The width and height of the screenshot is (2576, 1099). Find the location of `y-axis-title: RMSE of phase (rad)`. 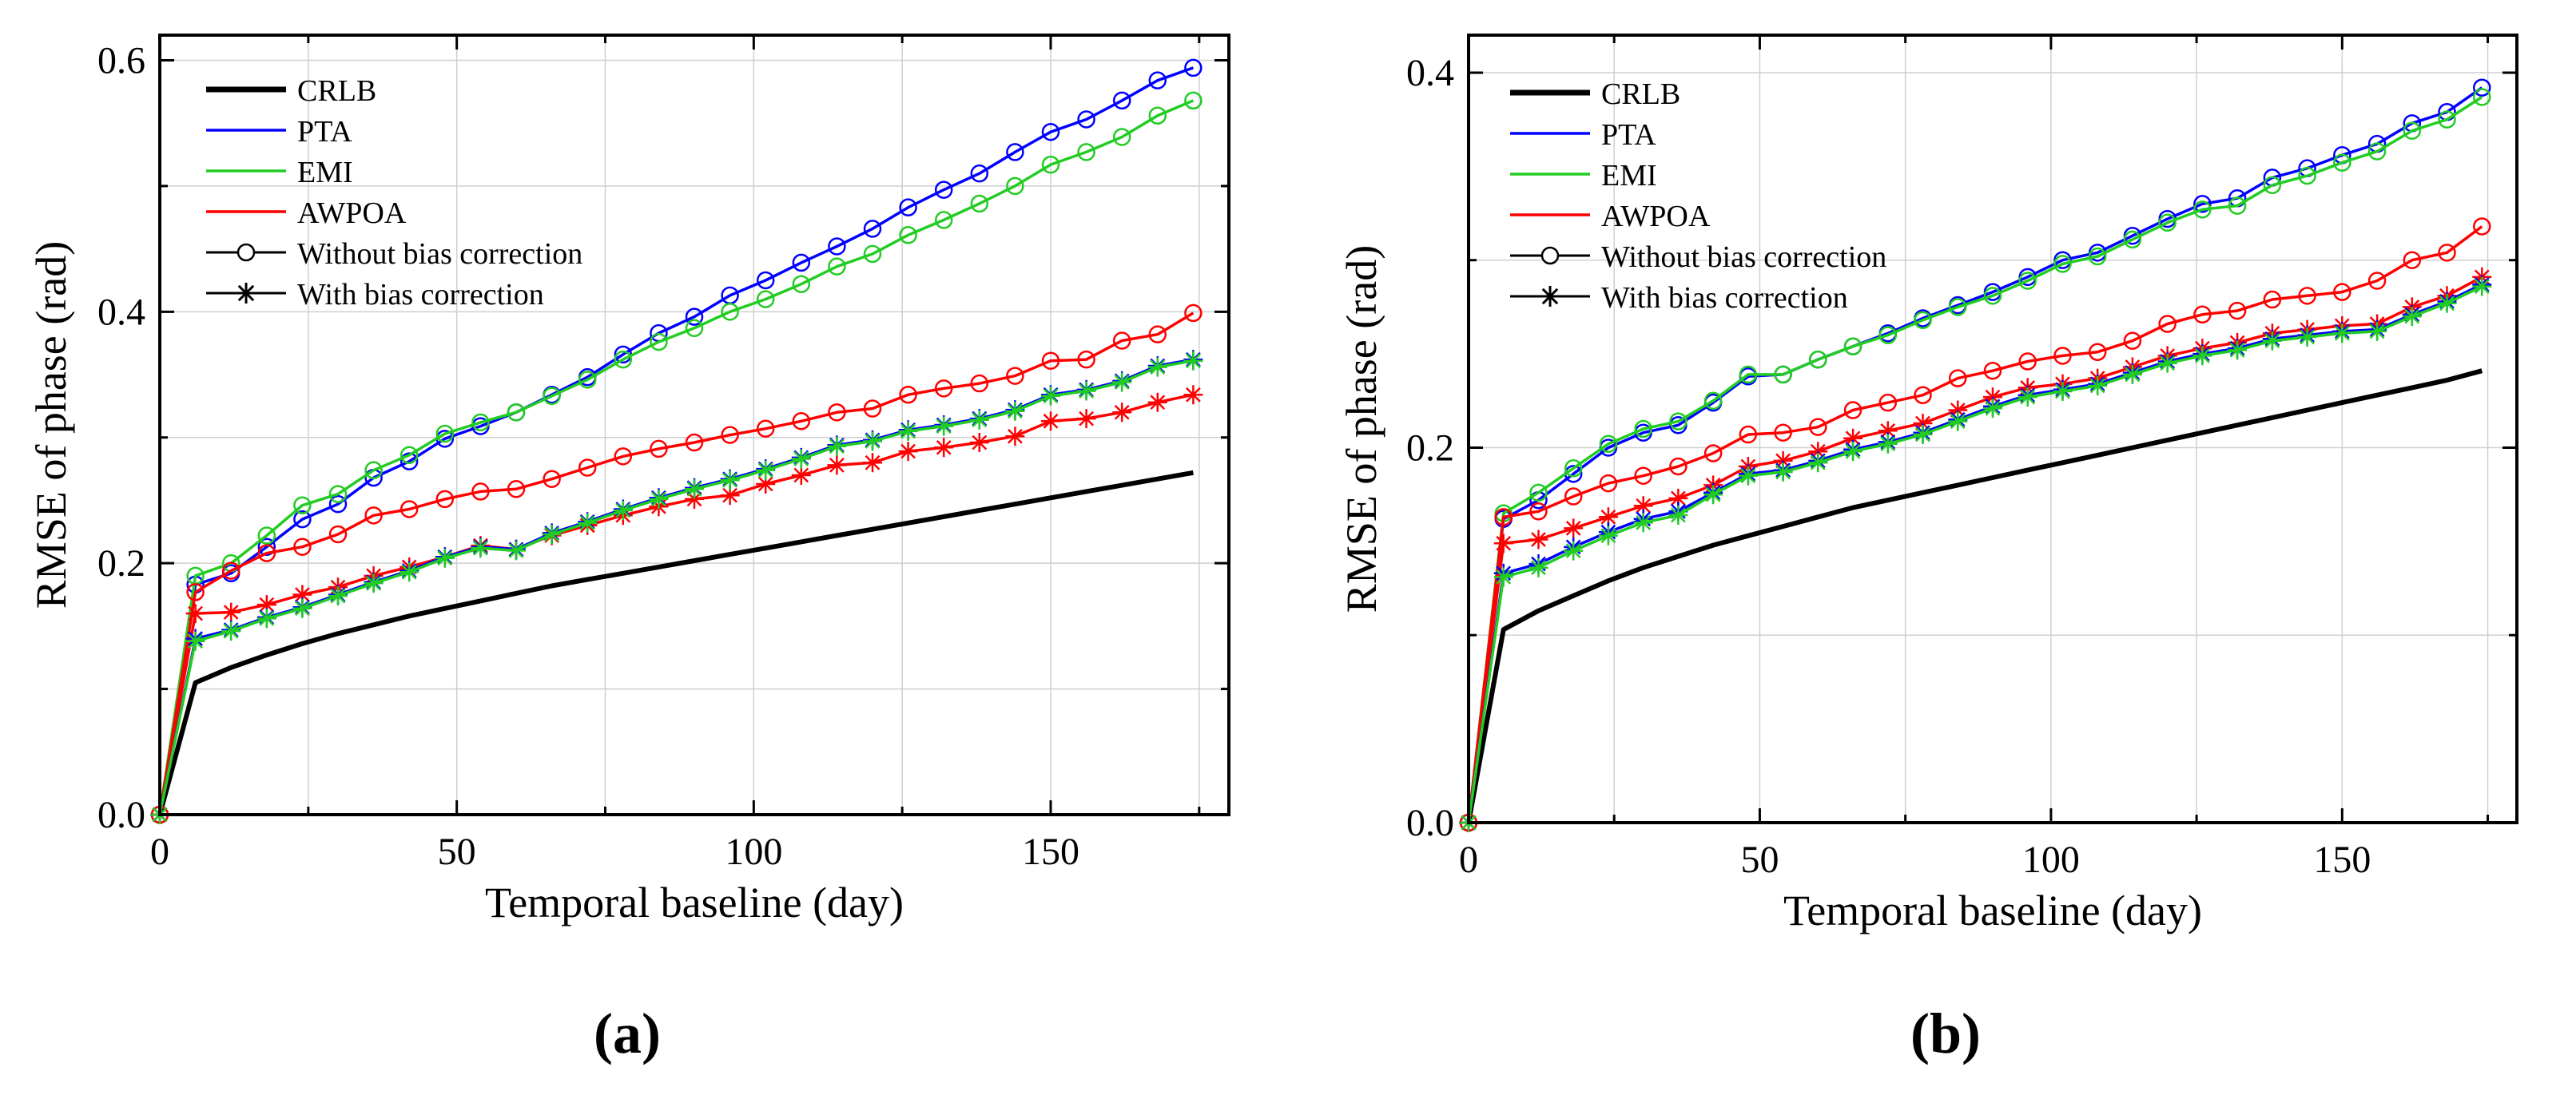

y-axis-title: RMSE of phase (rad) is located at coordinates (51, 425).